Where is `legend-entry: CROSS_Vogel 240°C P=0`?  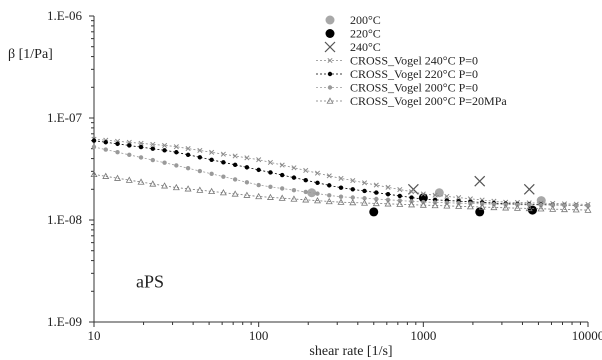
legend-entry: CROSS_Vogel 240°C P=0 is located at coordinates (397, 61).